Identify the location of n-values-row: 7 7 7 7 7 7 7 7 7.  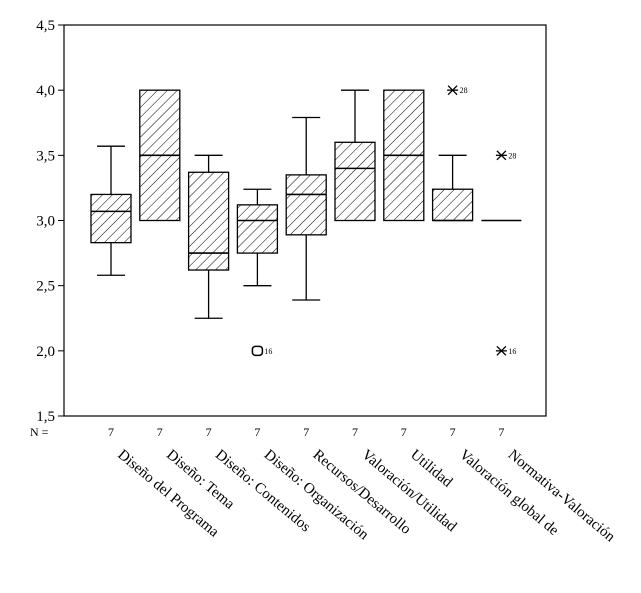
(306, 432).